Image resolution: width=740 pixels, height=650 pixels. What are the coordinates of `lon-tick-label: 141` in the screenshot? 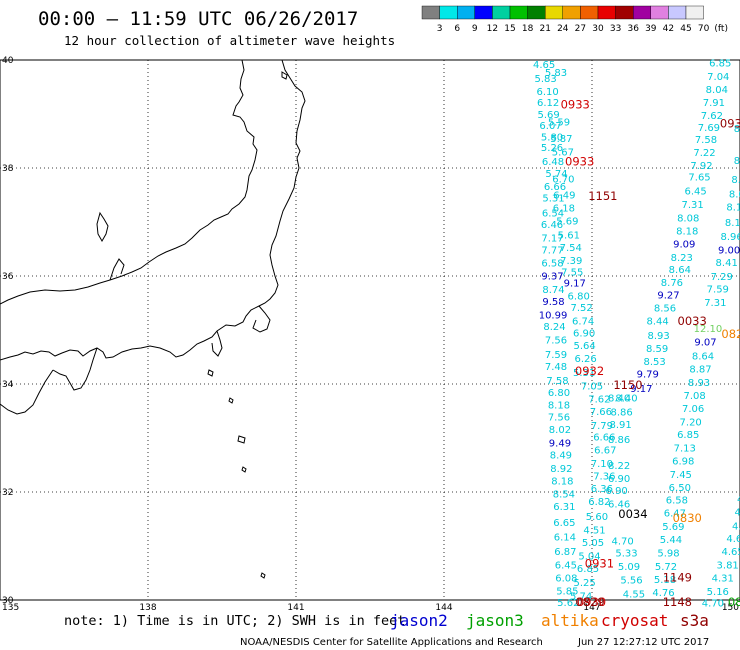 It's located at (295, 608).